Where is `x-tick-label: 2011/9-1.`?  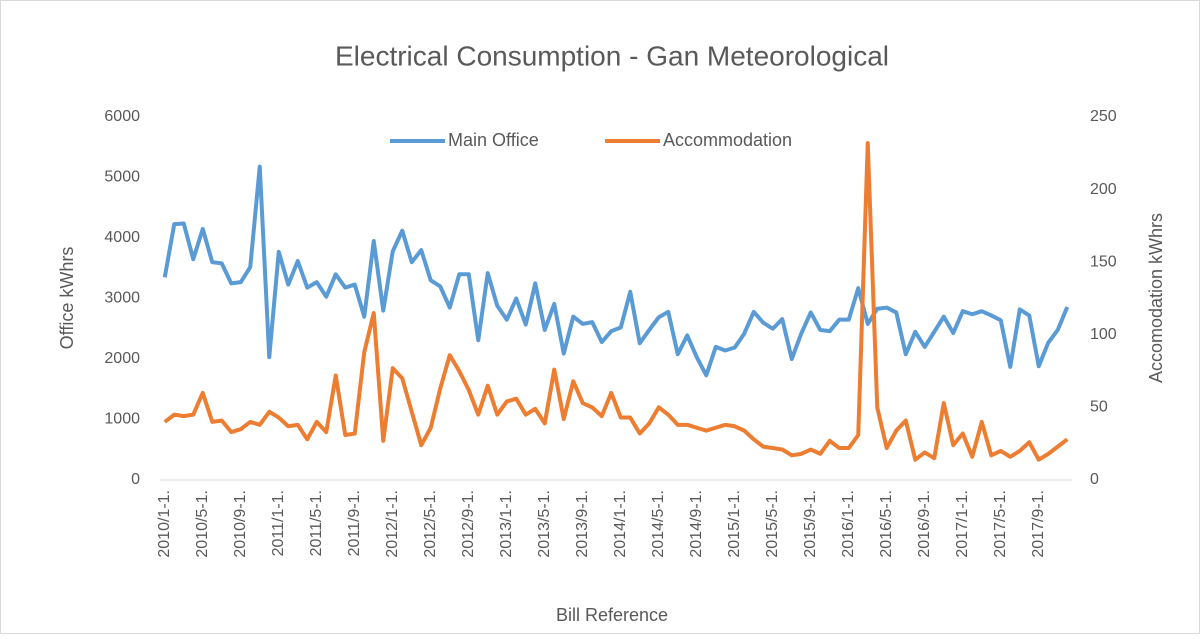 x-tick-label: 2011/9-1. is located at coordinates (354, 523).